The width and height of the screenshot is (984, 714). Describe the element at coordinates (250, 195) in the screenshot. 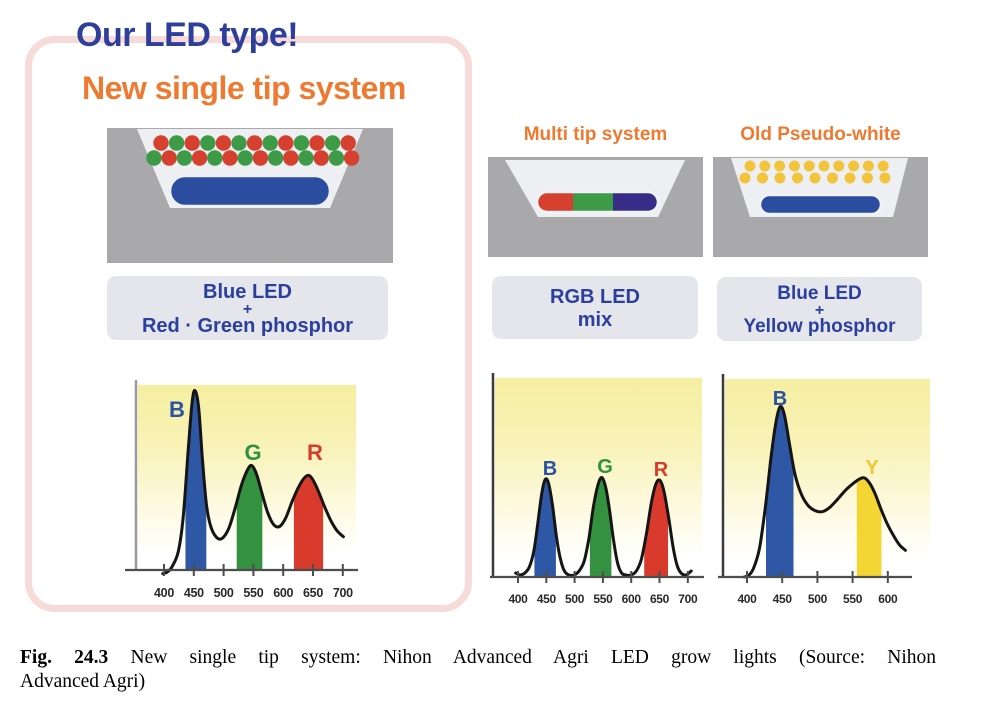

I see `led-diagram-single-tip` at that location.